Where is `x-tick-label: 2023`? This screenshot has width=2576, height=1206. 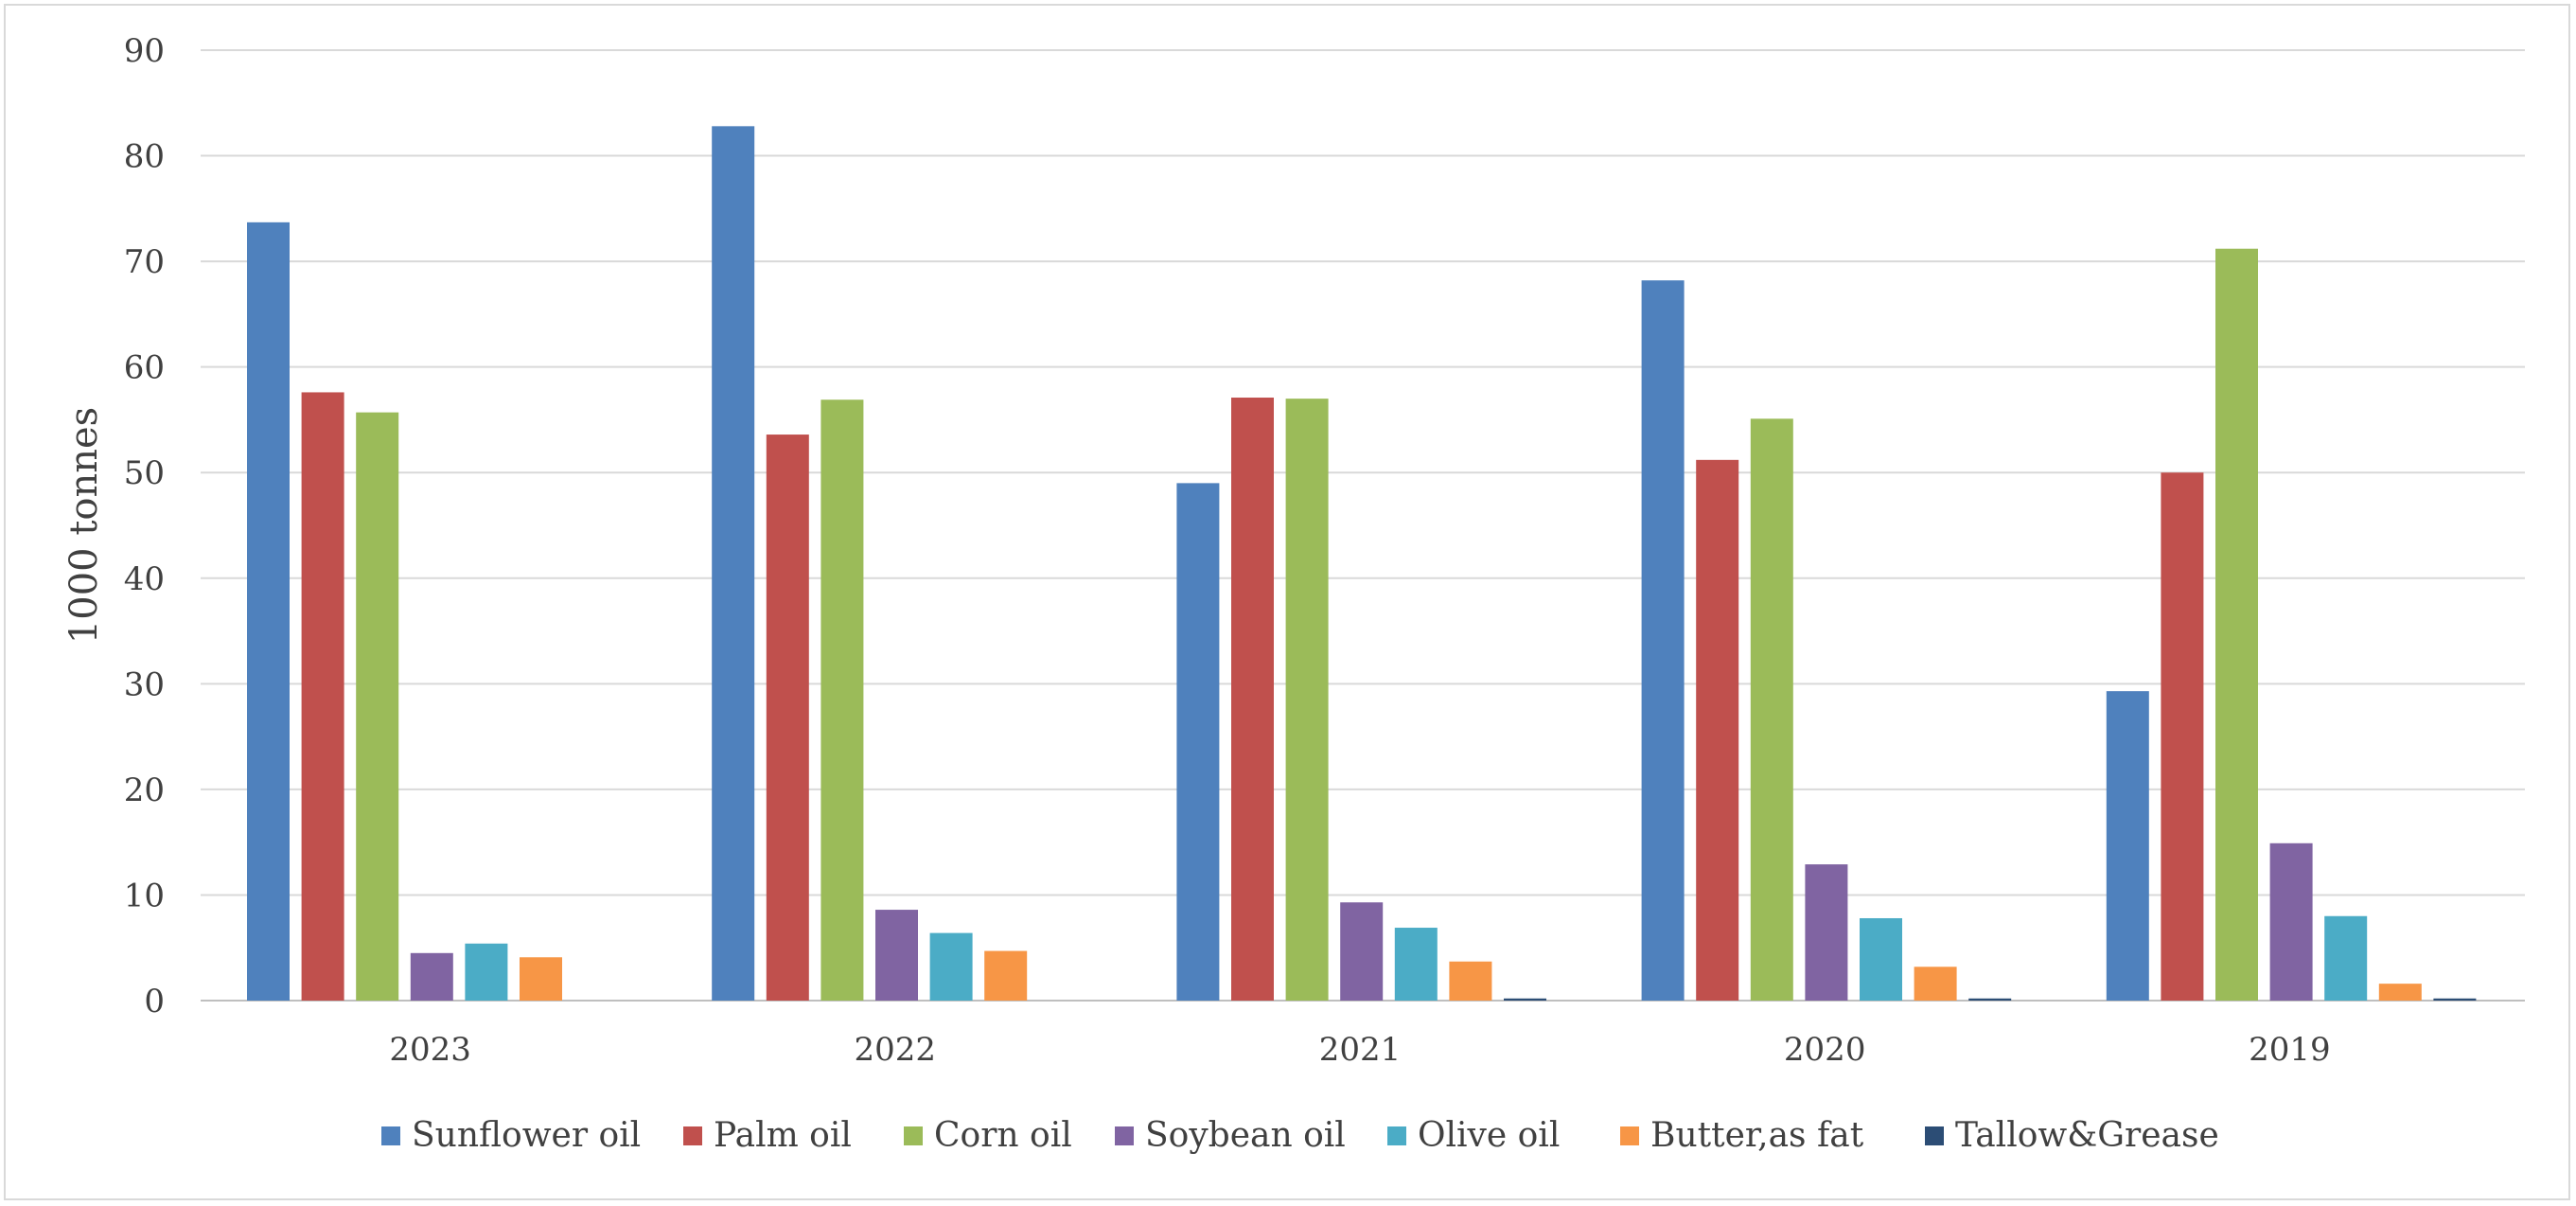
x-tick-label: 2023 is located at coordinates (430, 1050).